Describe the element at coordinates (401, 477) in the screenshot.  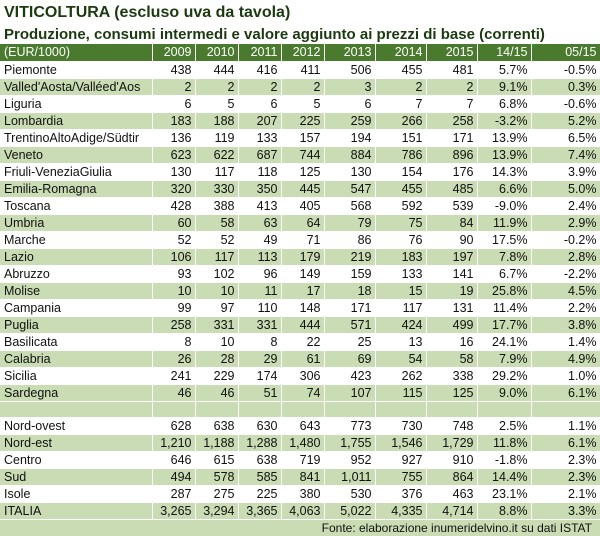
I see `value-cell: 755` at that location.